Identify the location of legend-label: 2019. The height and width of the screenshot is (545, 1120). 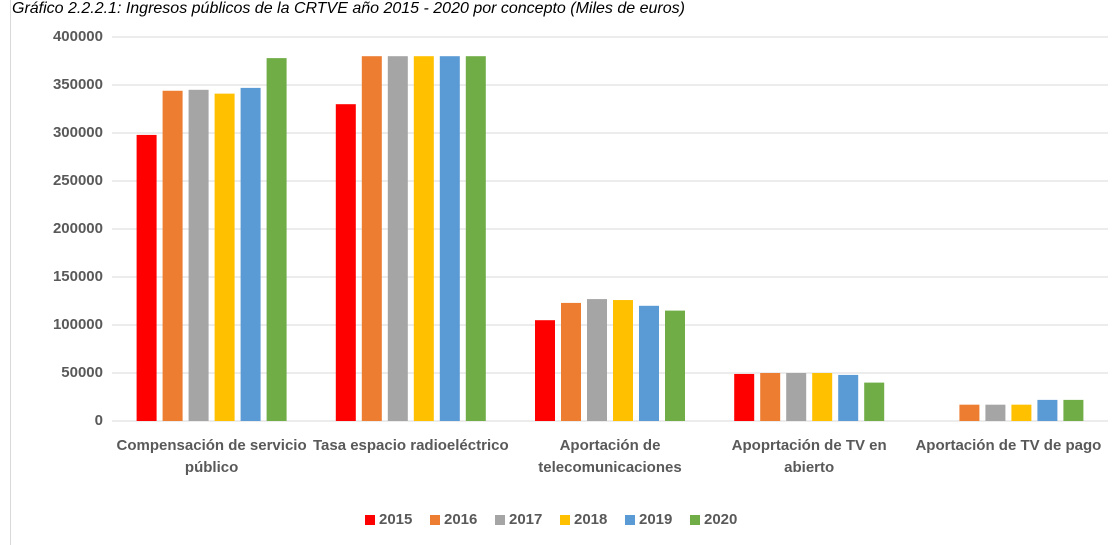
(655, 519).